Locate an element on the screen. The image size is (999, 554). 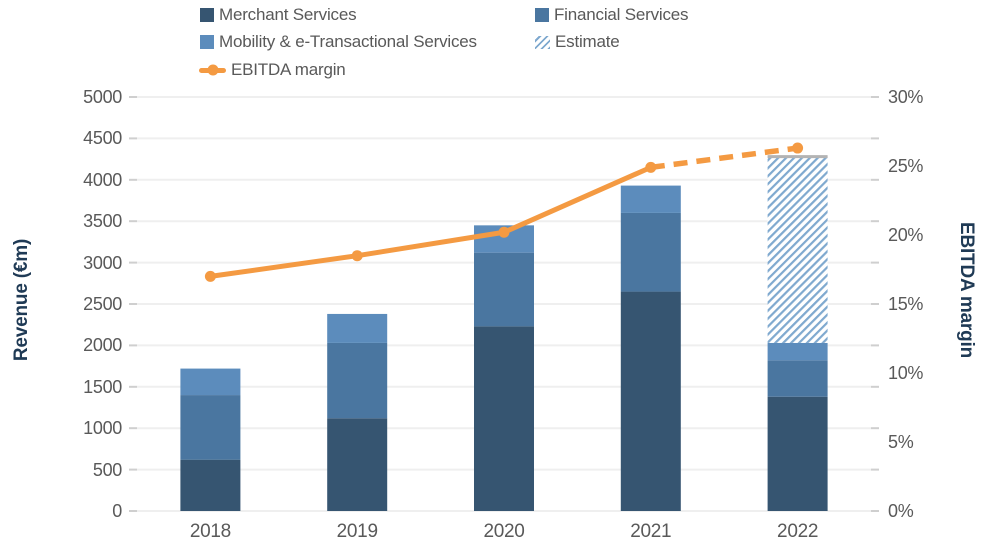
left-axis-title: Revenue (€m) is located at coordinates (21, 300).